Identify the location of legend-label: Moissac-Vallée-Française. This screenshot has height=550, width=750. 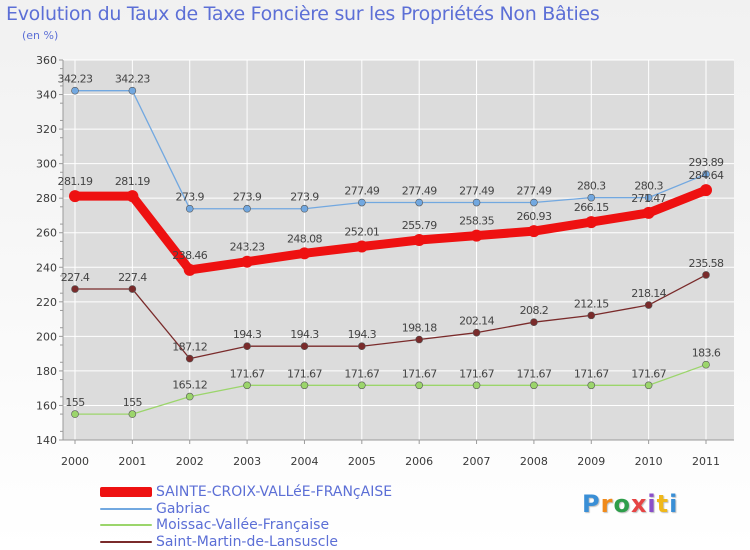
(243, 525).